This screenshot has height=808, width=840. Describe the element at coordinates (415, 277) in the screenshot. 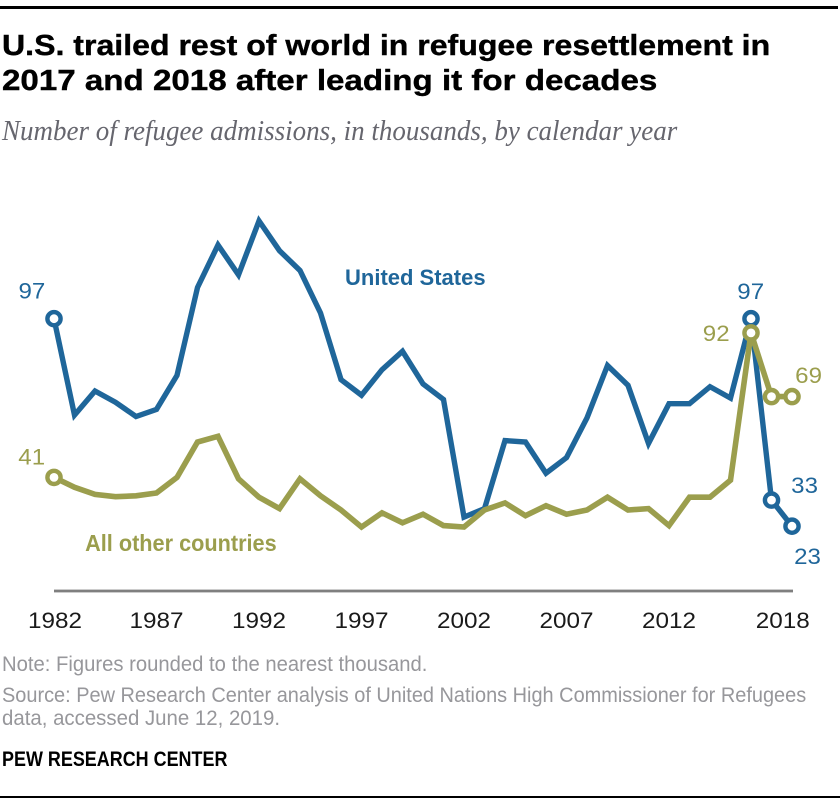

I see `svg-text: United States` at that location.